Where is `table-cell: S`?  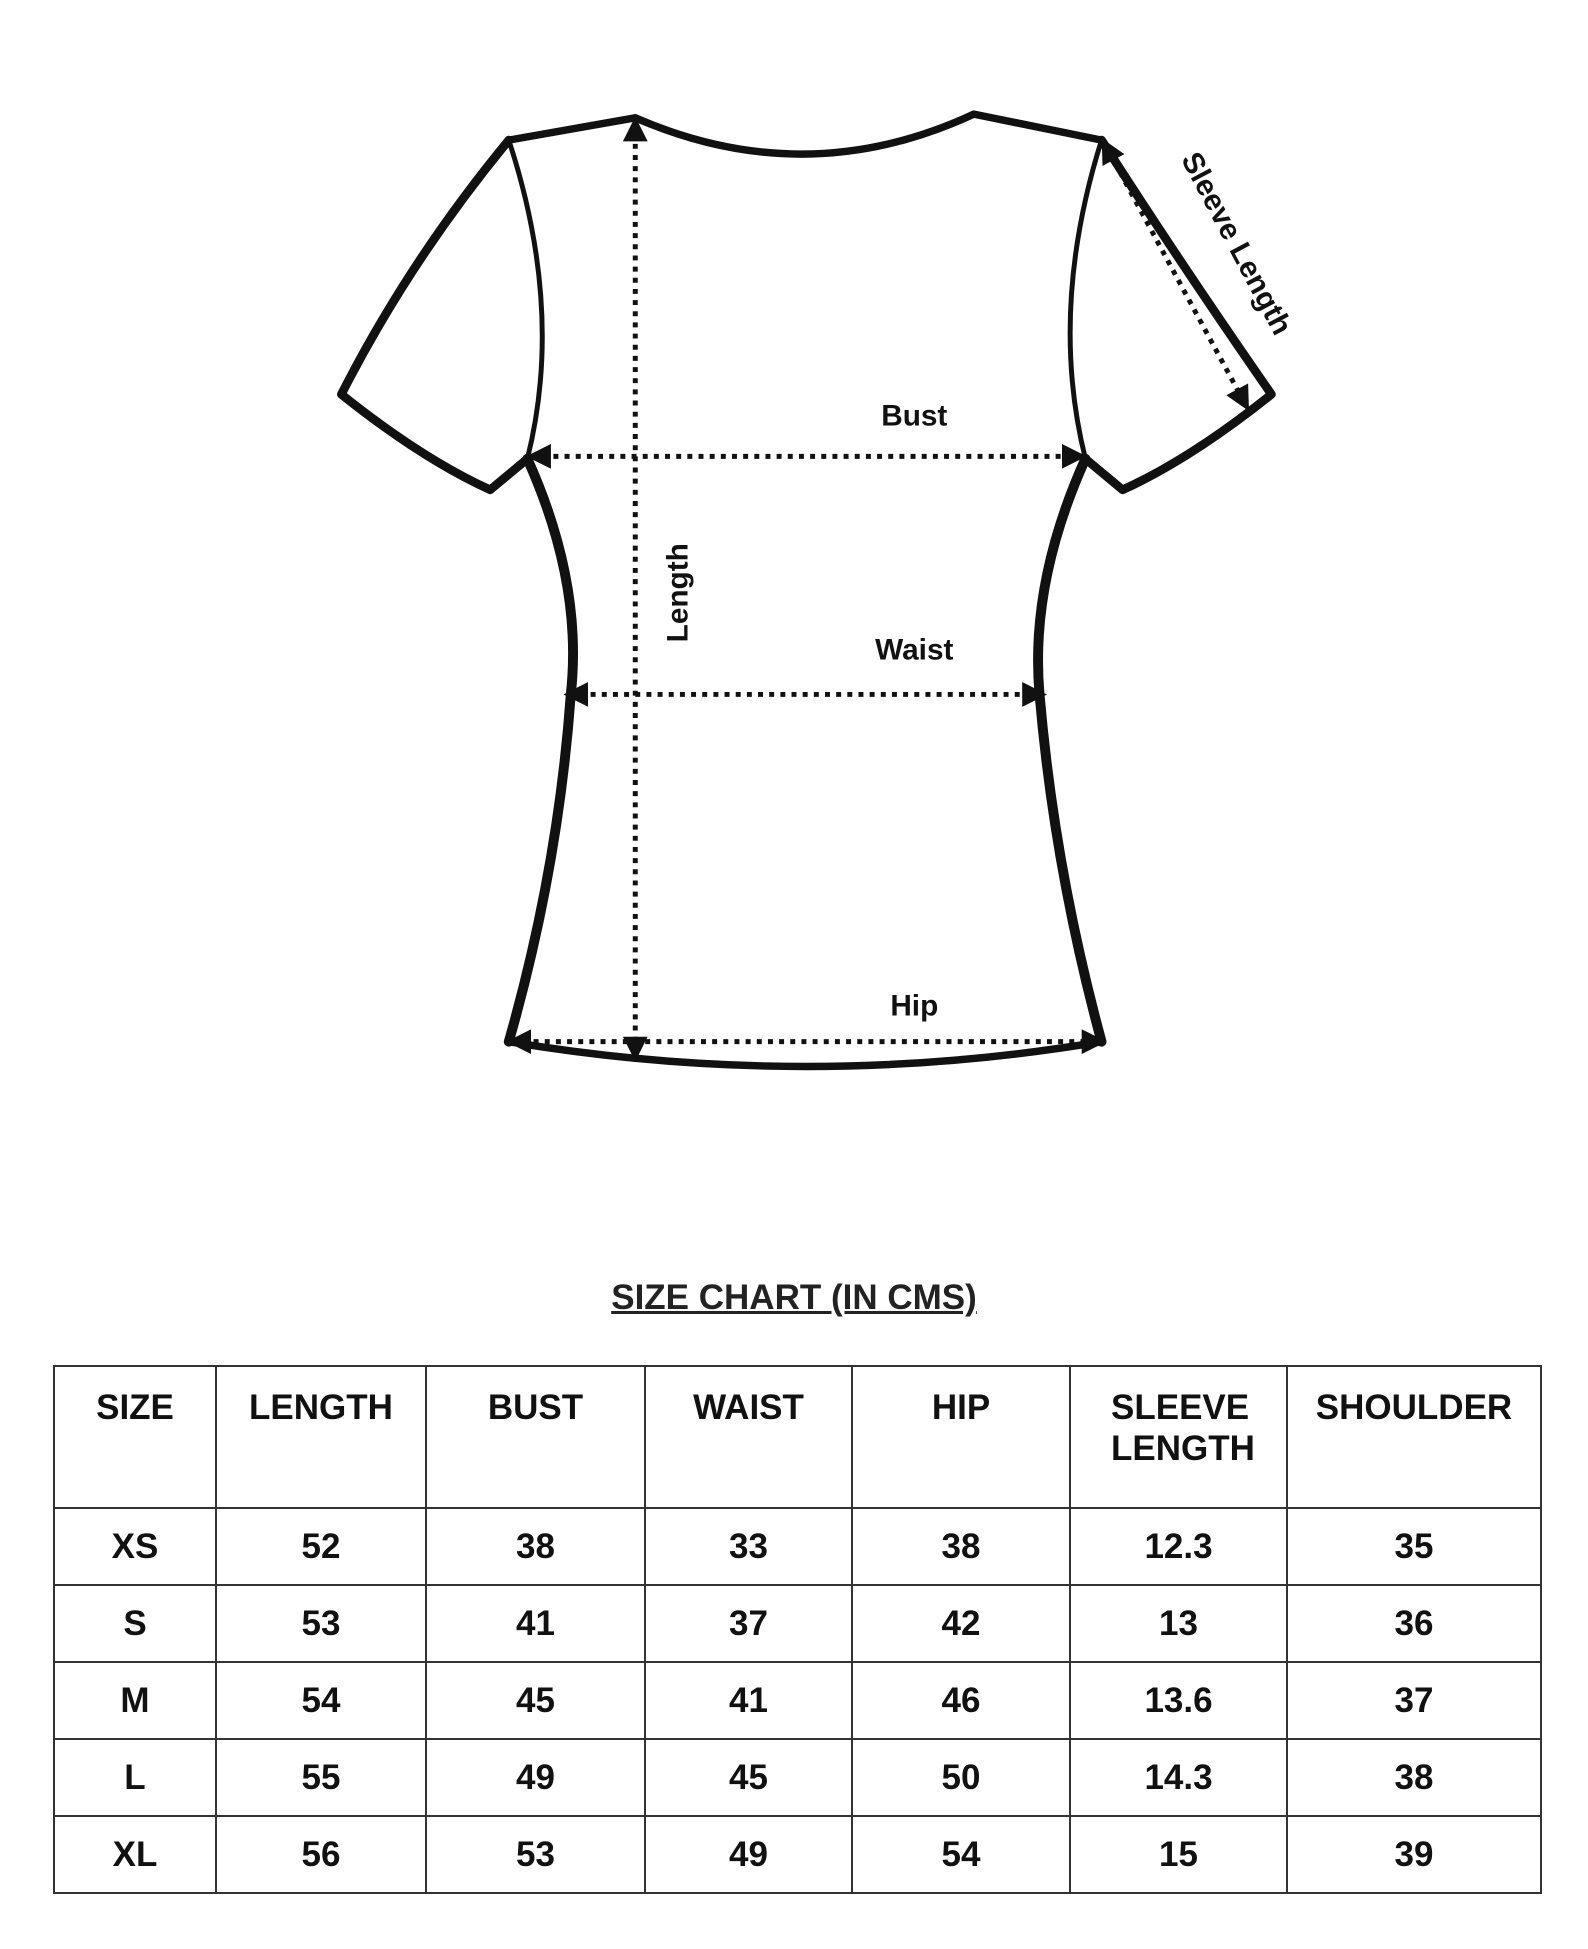 table-cell: S is located at coordinates (135, 1623).